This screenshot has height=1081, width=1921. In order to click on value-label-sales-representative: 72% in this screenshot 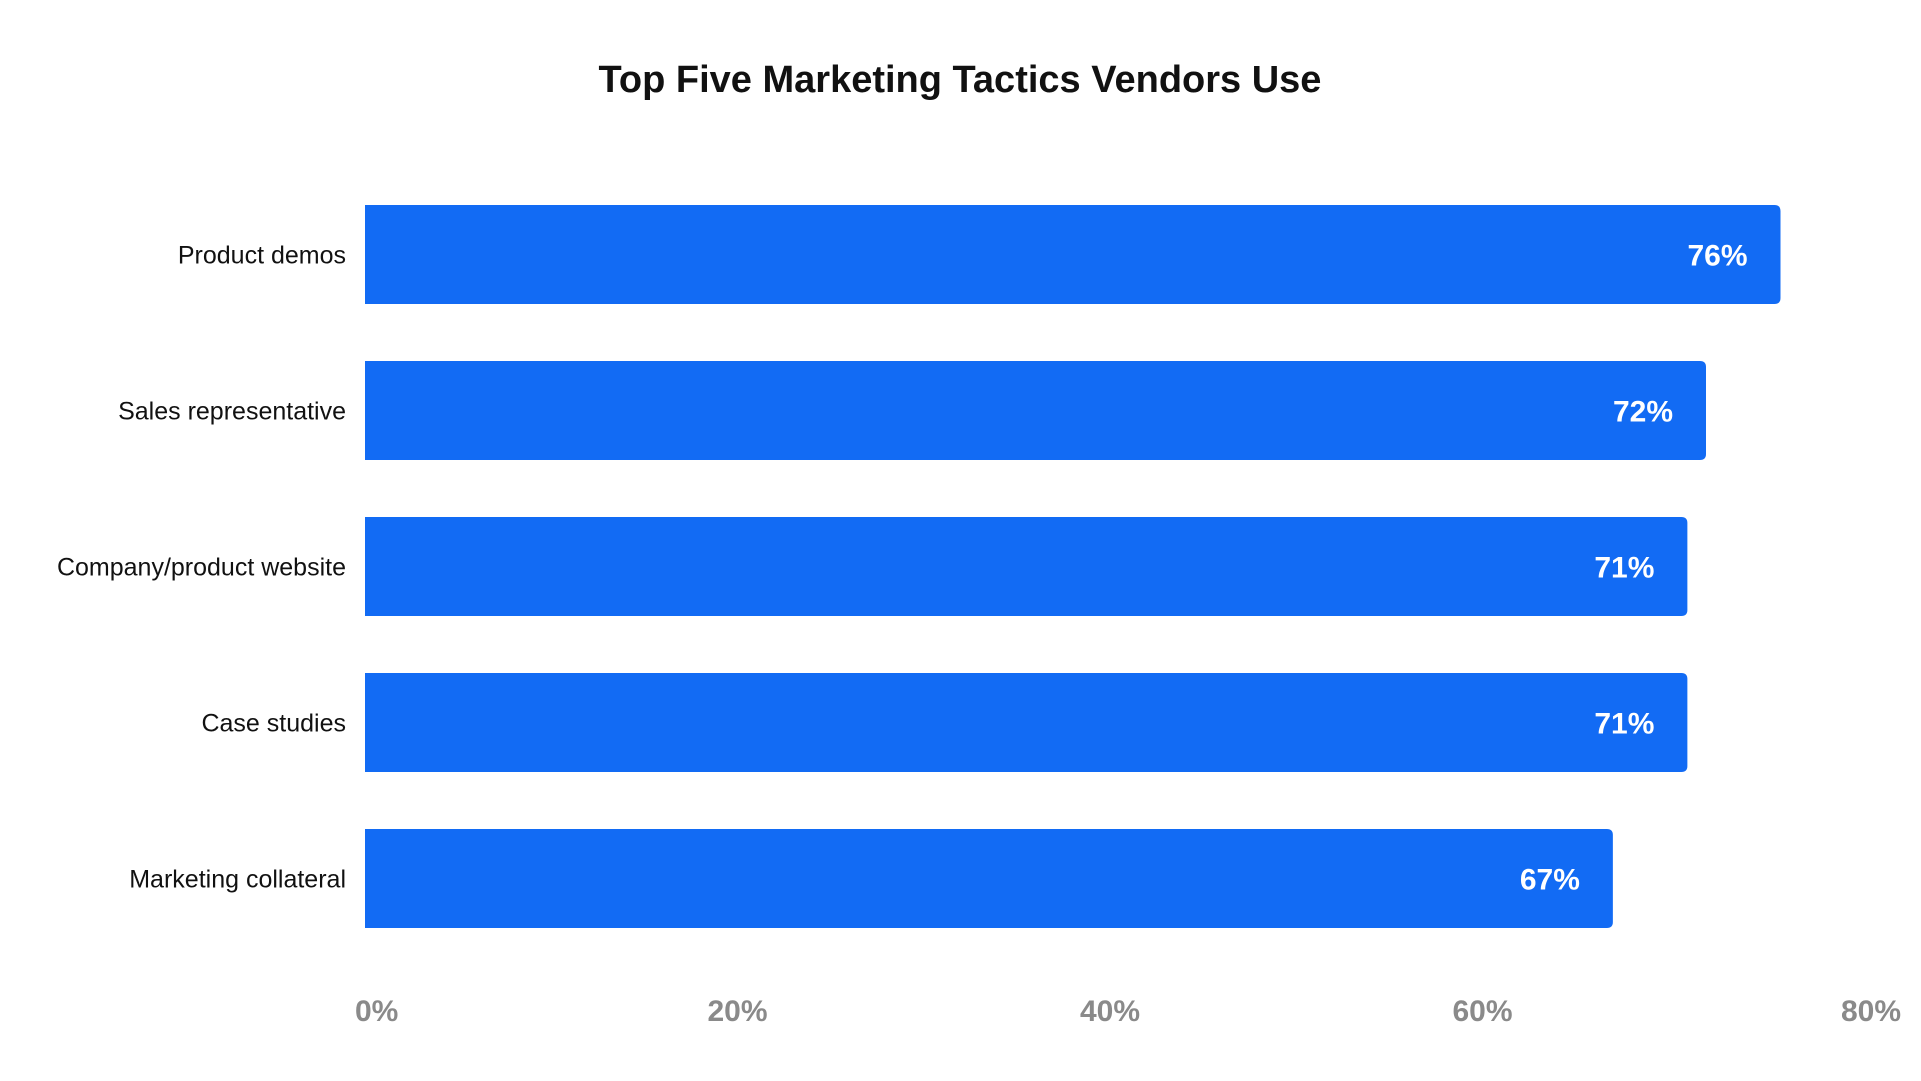, I will do `click(1643, 412)`.